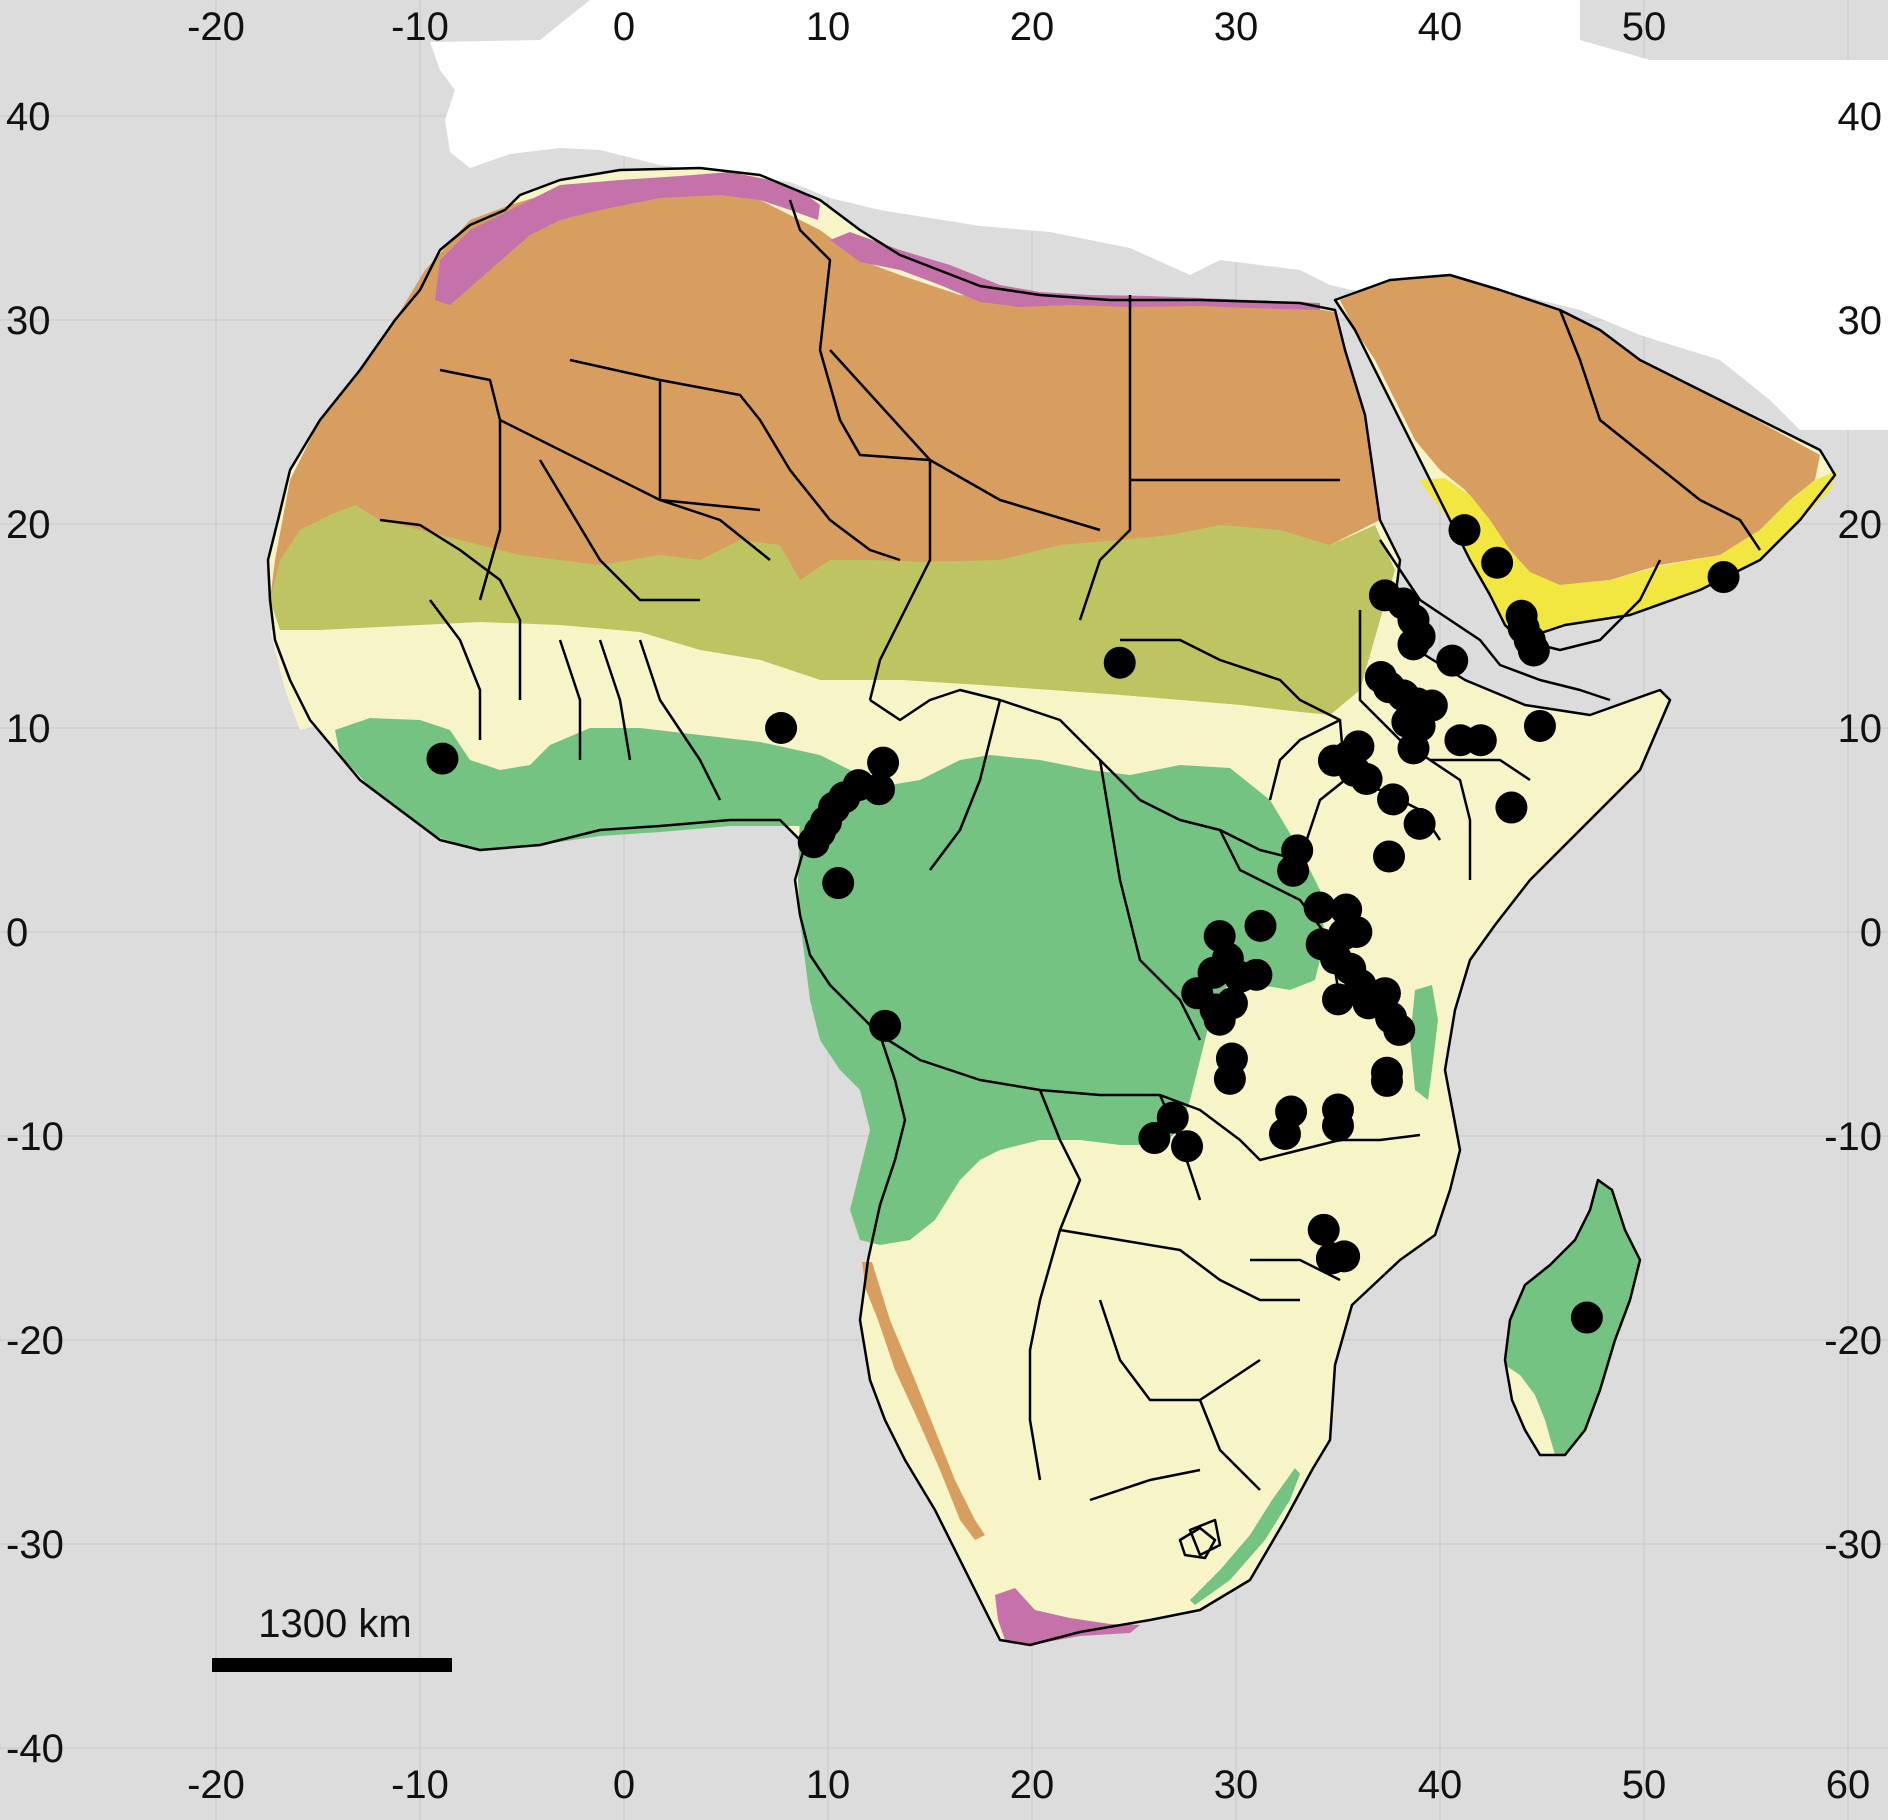  Describe the element at coordinates (1860, 321) in the screenshot. I see `y-tick-label-right: 30` at that location.